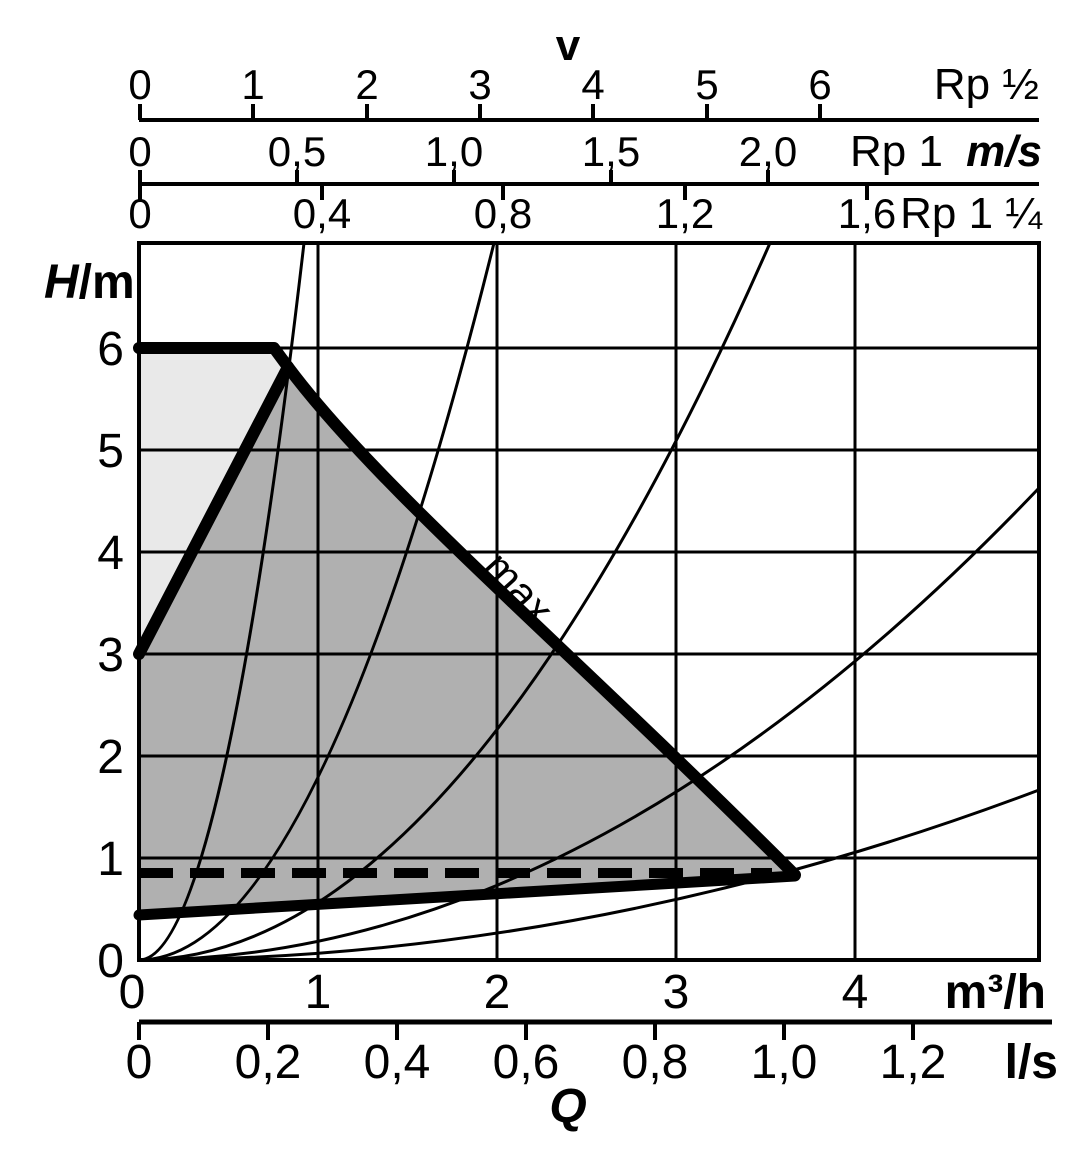 Image resolution: width=1074 pixels, height=1166 pixels. Describe the element at coordinates (986, 84) in the screenshot. I see `rp-half-pipe-label: Rp ½` at that location.